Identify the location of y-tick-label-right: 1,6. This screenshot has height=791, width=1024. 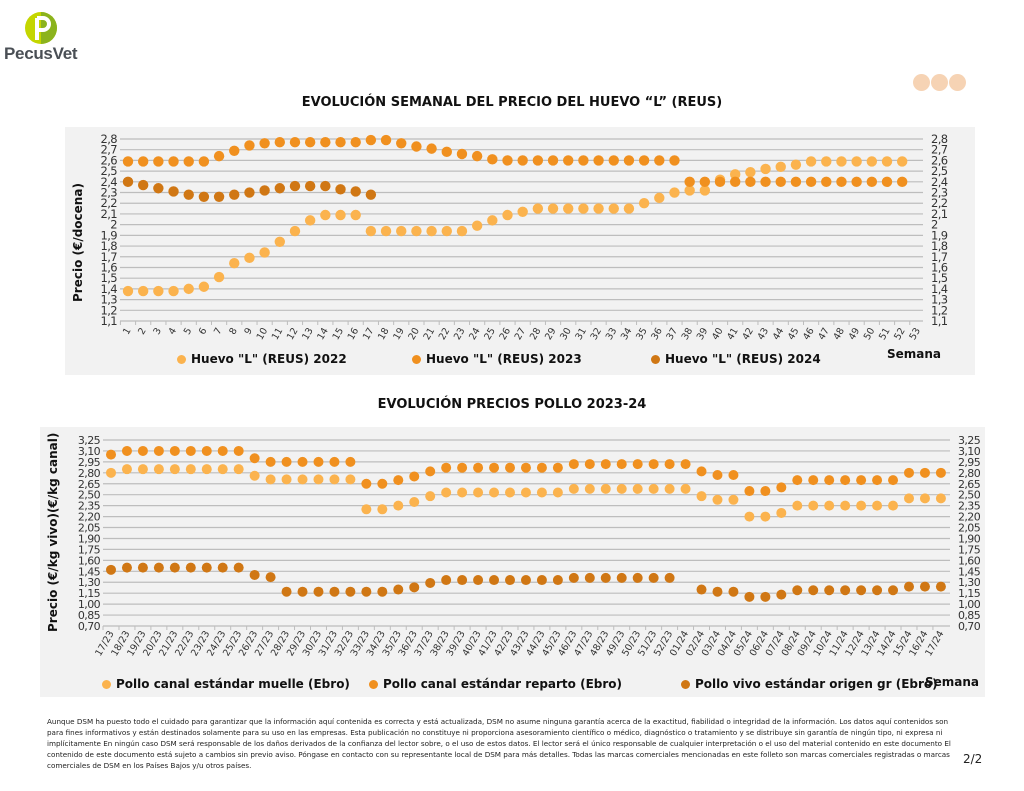
(939, 267).